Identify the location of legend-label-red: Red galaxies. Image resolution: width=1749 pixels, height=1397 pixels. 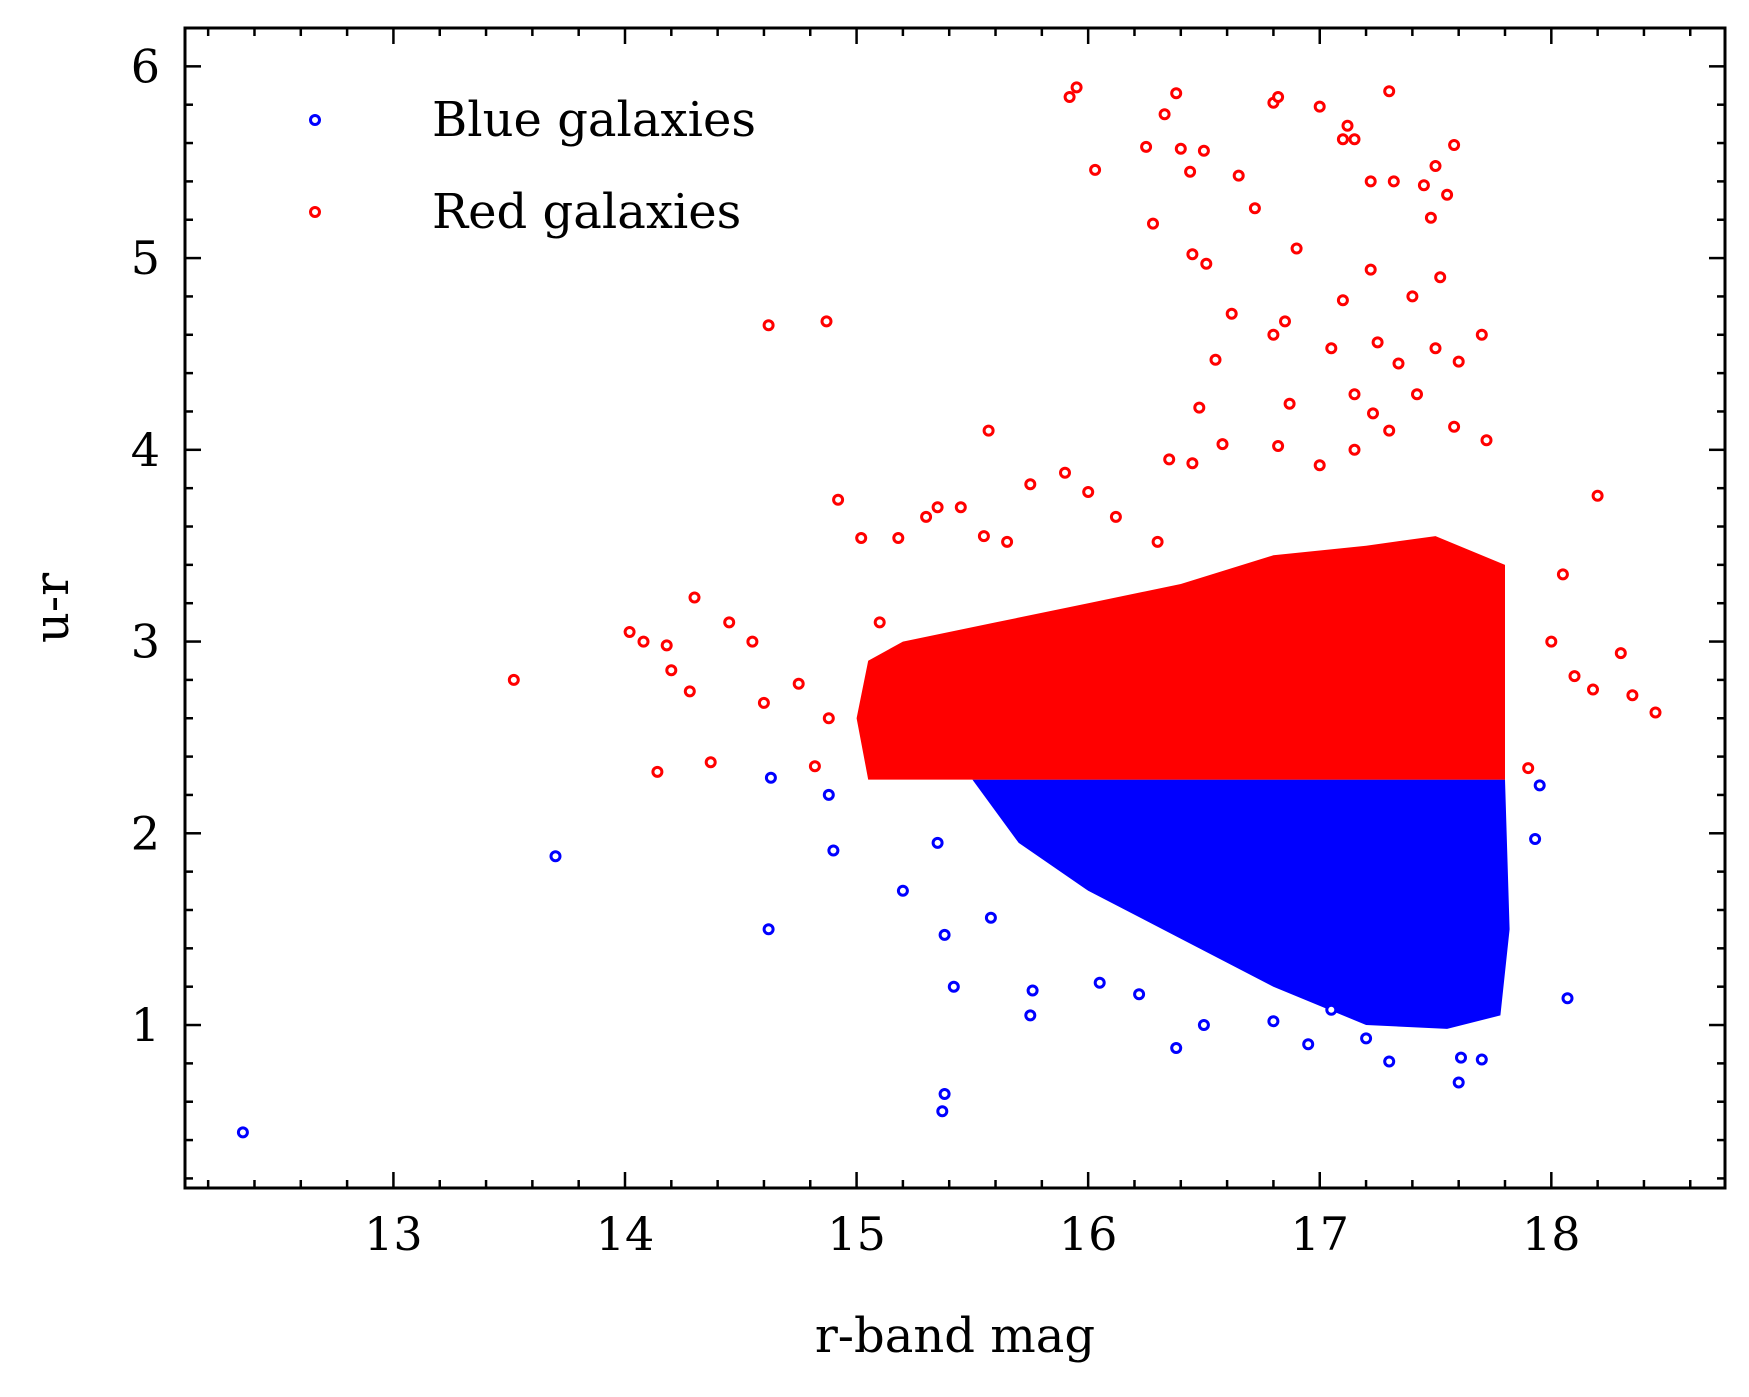
(586, 212).